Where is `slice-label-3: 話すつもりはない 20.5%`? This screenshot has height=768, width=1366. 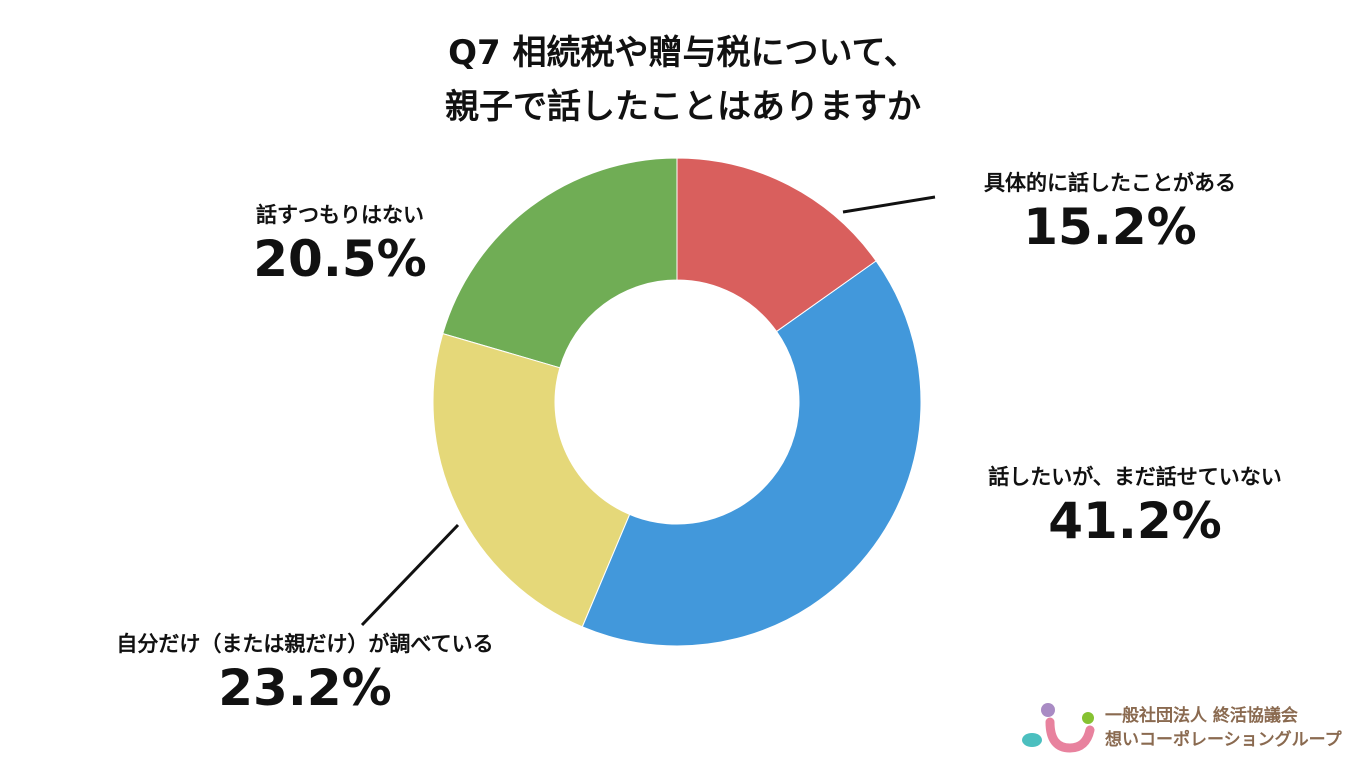 slice-label-3: 話すつもりはない 20.5% is located at coordinates (340, 244).